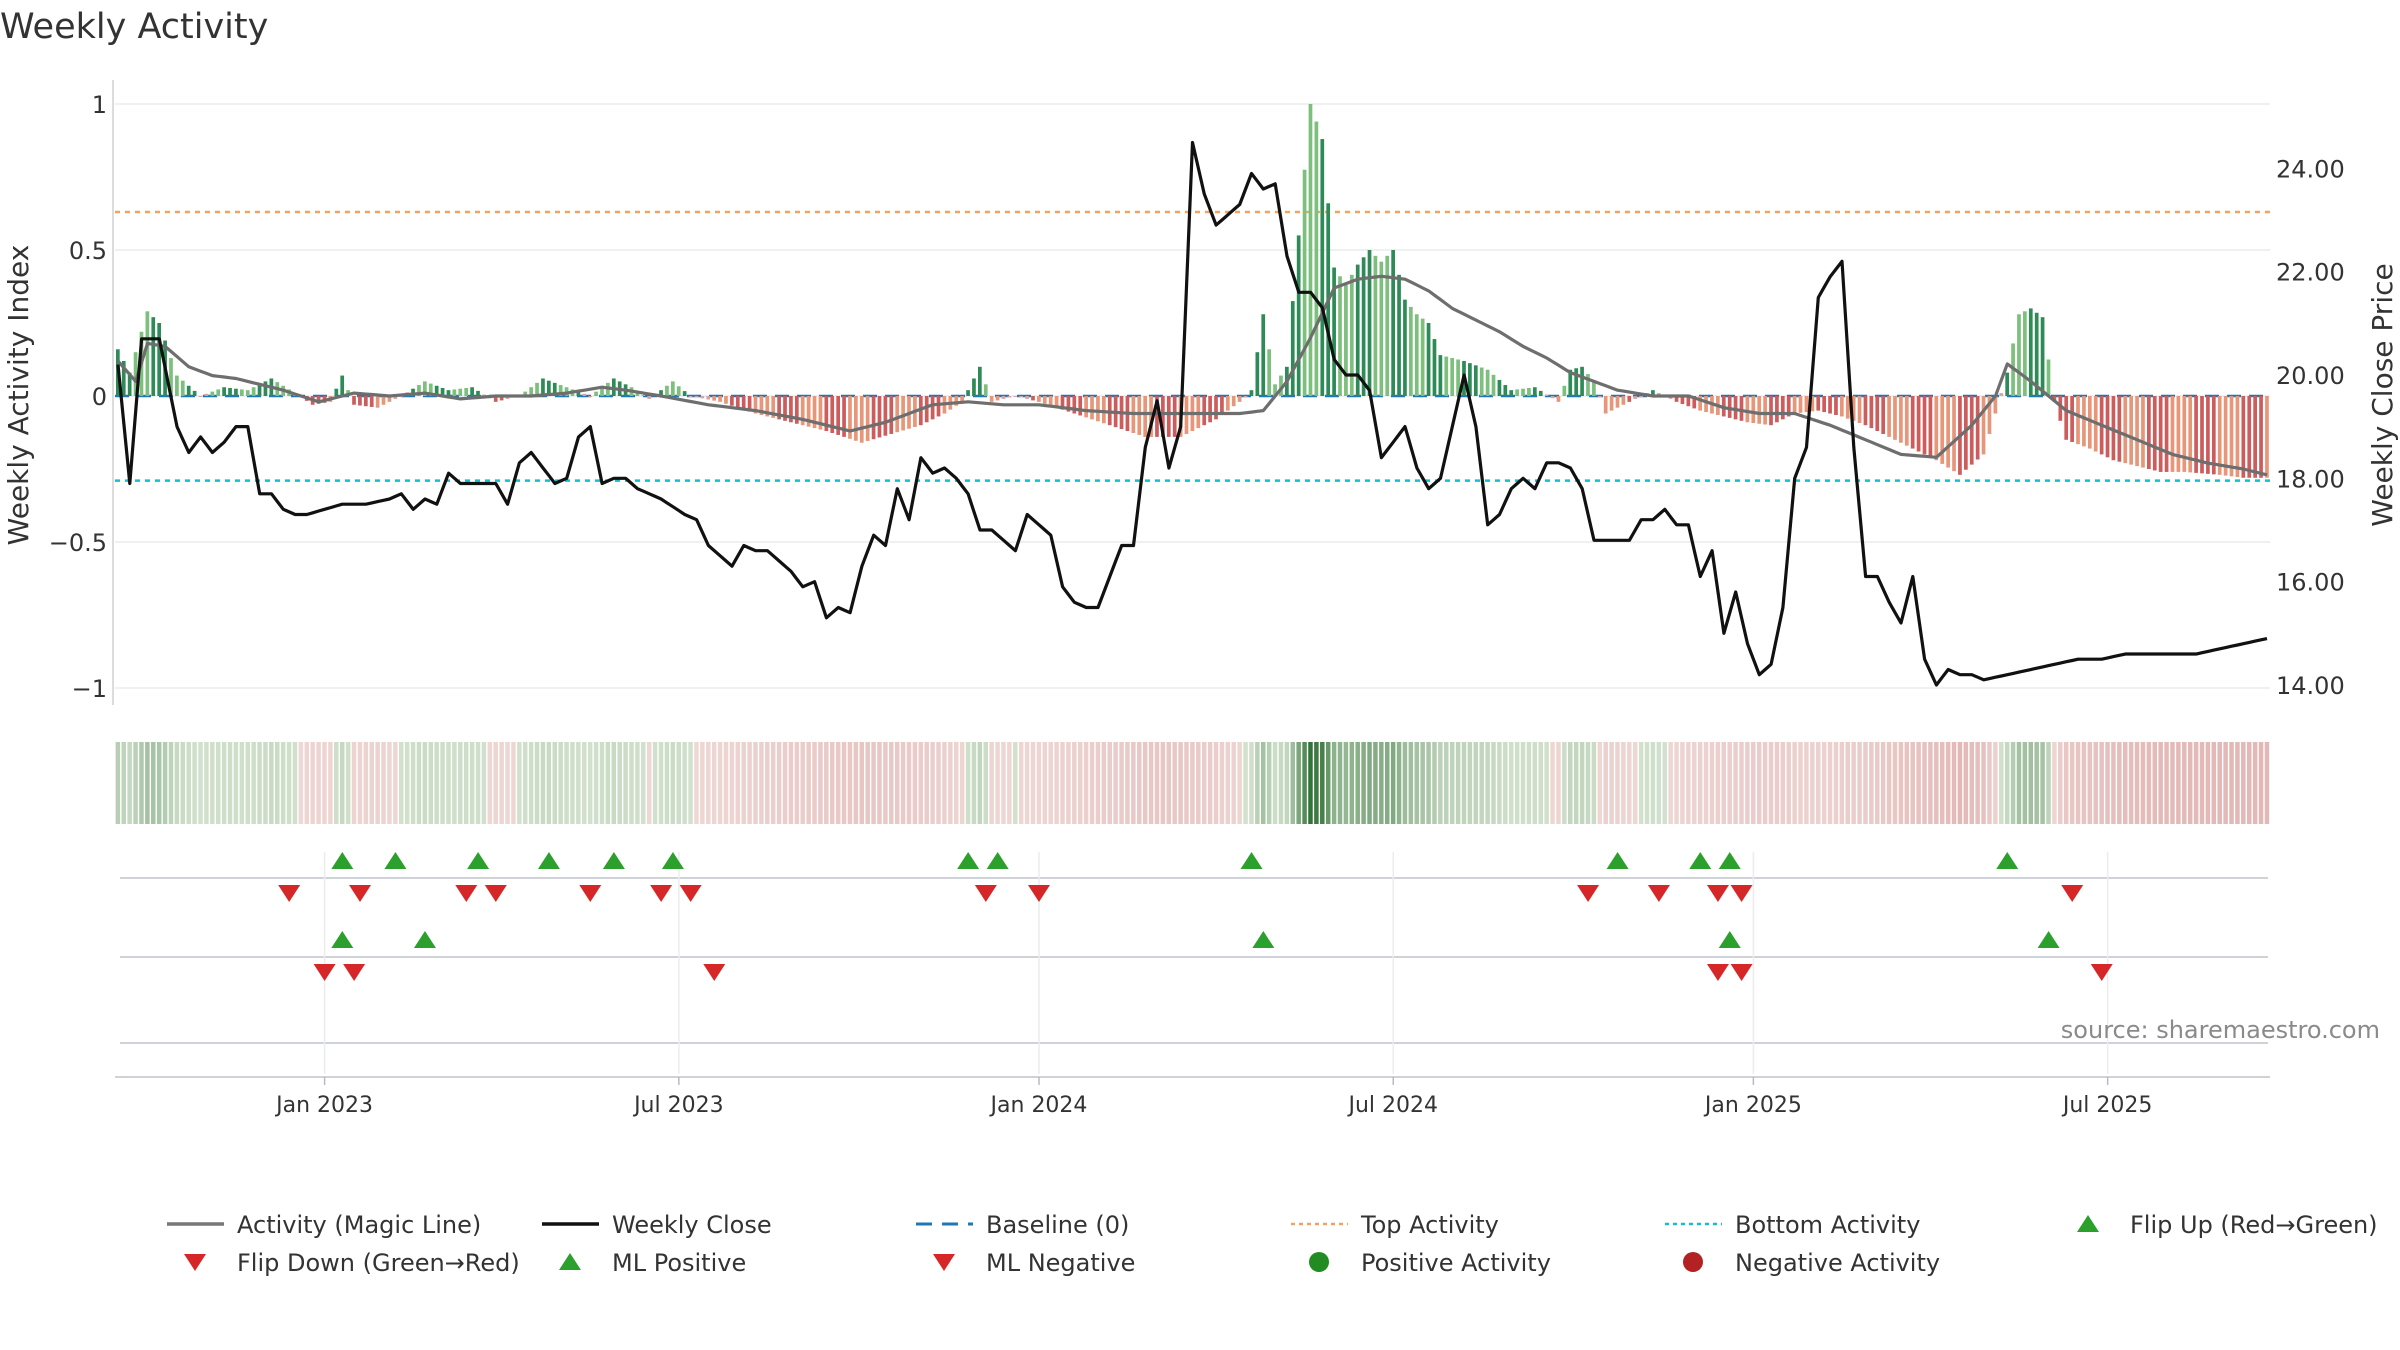  Describe the element at coordinates (1060, 1263) in the screenshot. I see `legend-label-8: ML Negative` at that location.